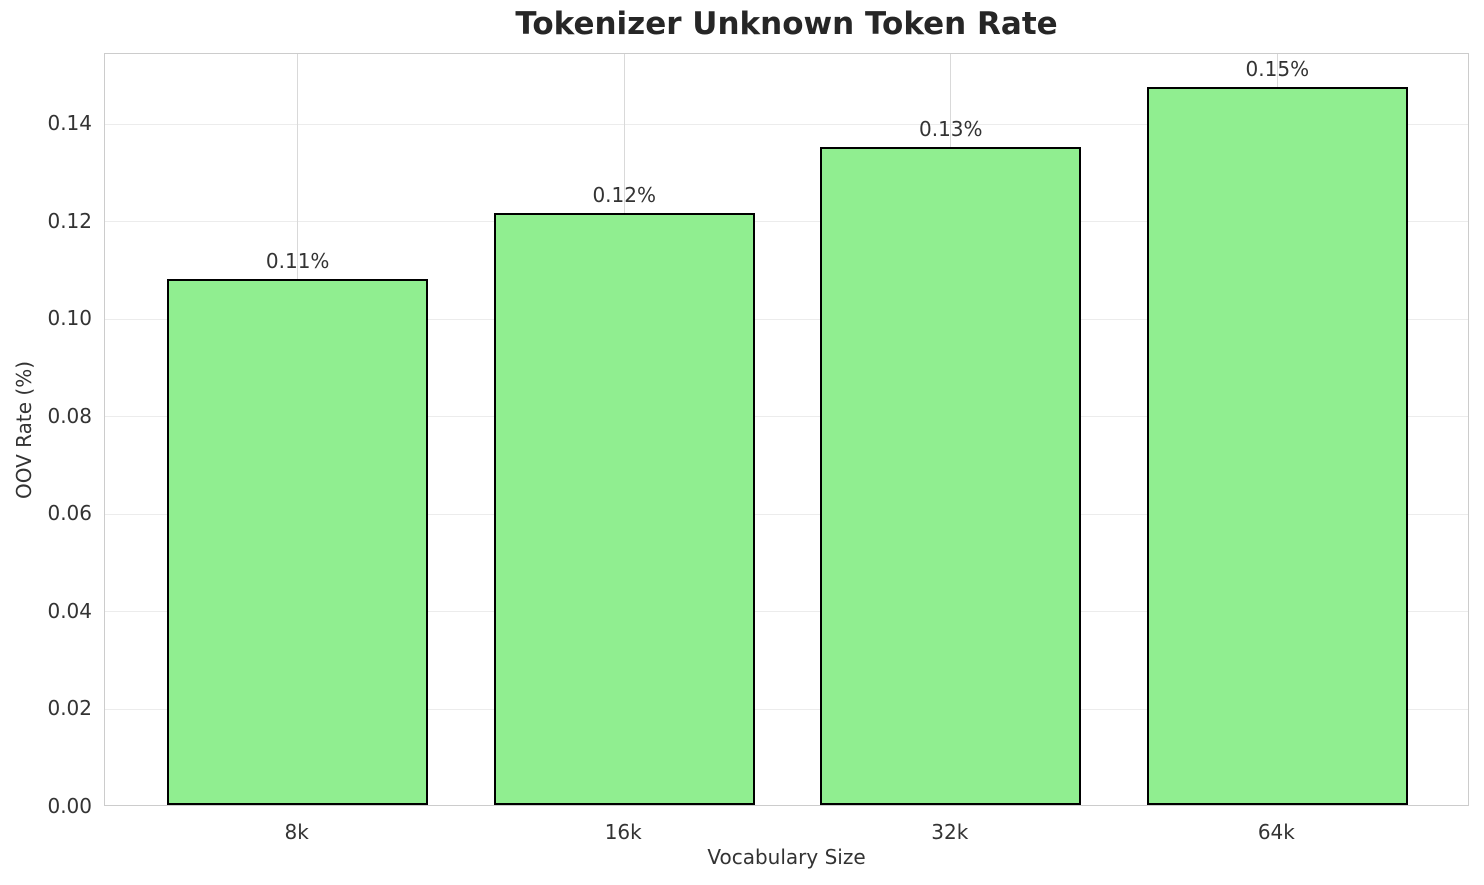  What do you see at coordinates (69, 610) in the screenshot?
I see `y-tick-label: 0.04` at bounding box center [69, 610].